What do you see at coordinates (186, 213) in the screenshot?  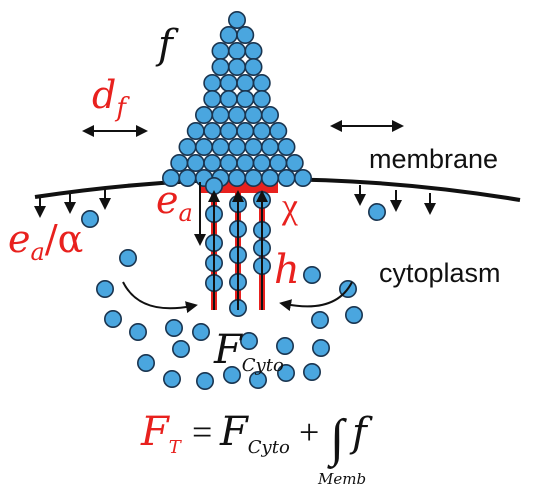 I see `label-ea-sub: a` at bounding box center [186, 213].